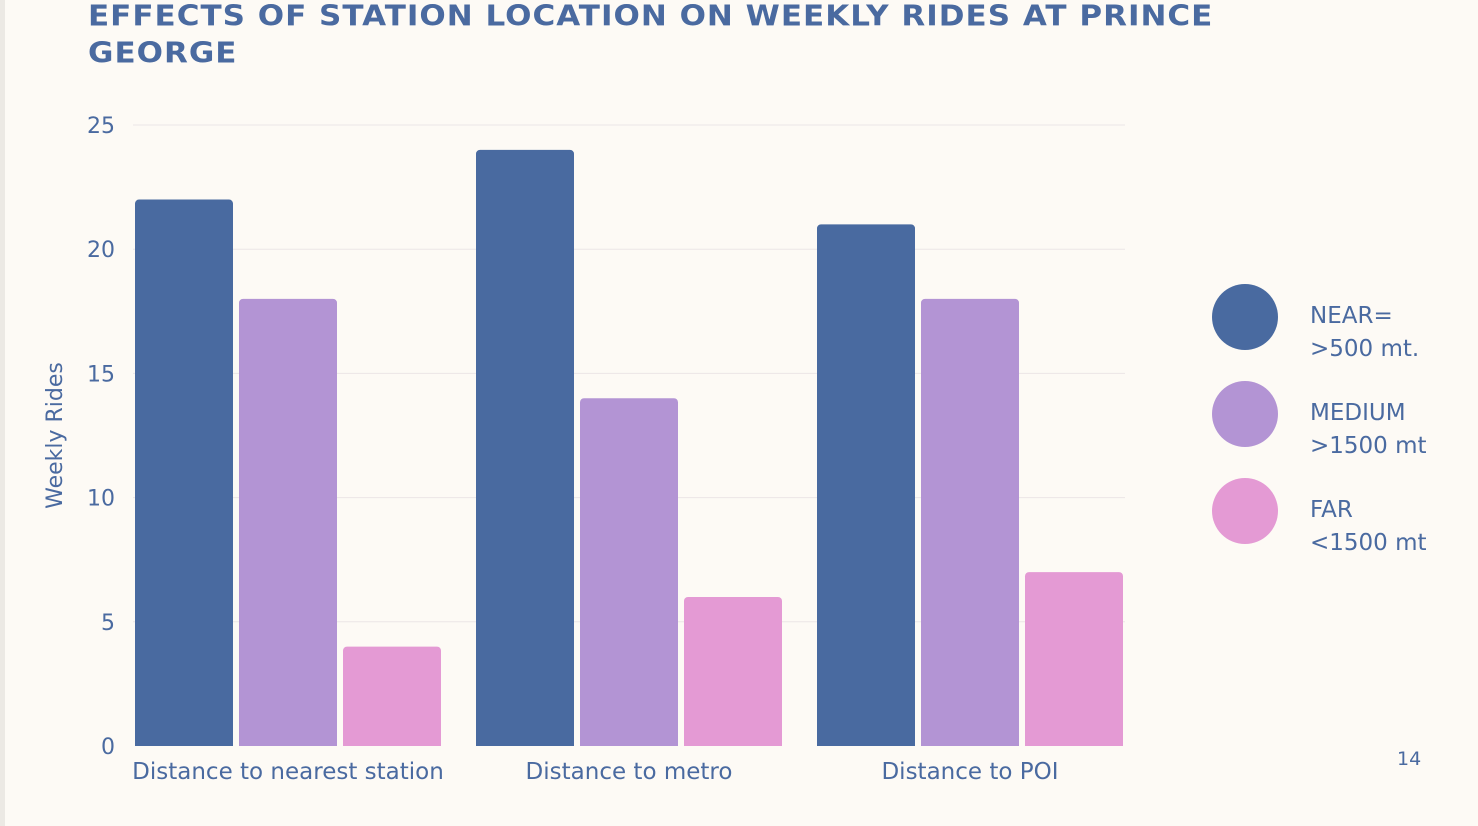 The width and height of the screenshot is (1478, 826). What do you see at coordinates (288, 772) in the screenshot?
I see `x-tick-label: Distance to nearest station` at bounding box center [288, 772].